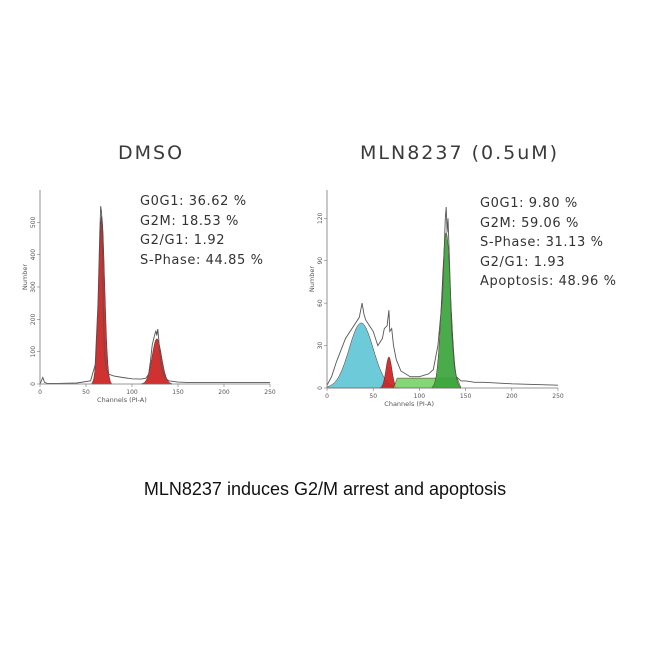 The image size is (650, 650). I want to click on mln-y-tick-label: 90, so click(320, 261).